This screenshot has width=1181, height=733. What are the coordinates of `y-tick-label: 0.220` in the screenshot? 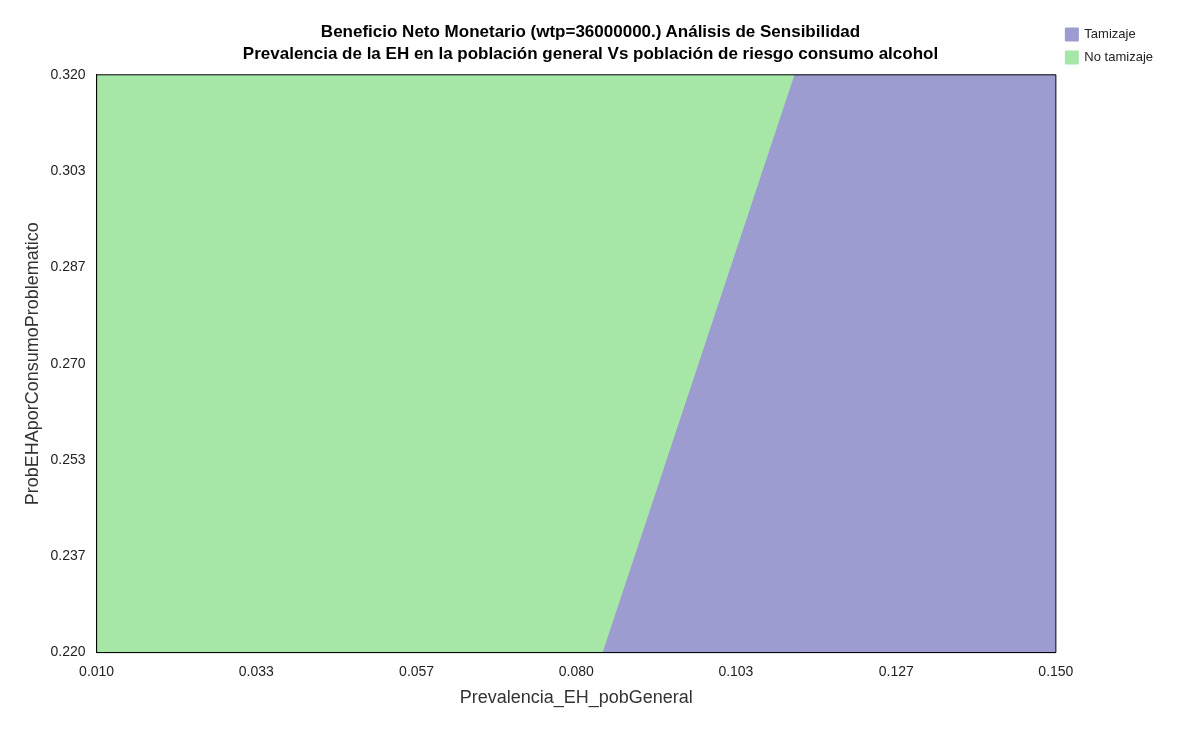 It's located at (68, 651).